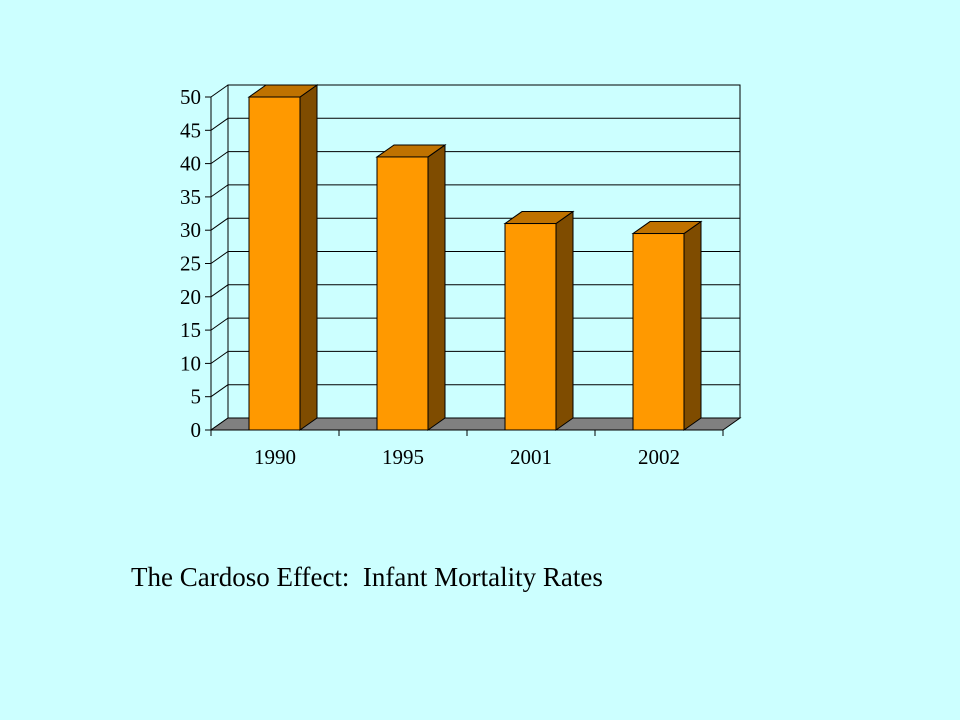 Image resolution: width=960 pixels, height=720 pixels. What do you see at coordinates (467, 457) in the screenshot?
I see `x-tick-labels: 1990 1995 2001 2002` at bounding box center [467, 457].